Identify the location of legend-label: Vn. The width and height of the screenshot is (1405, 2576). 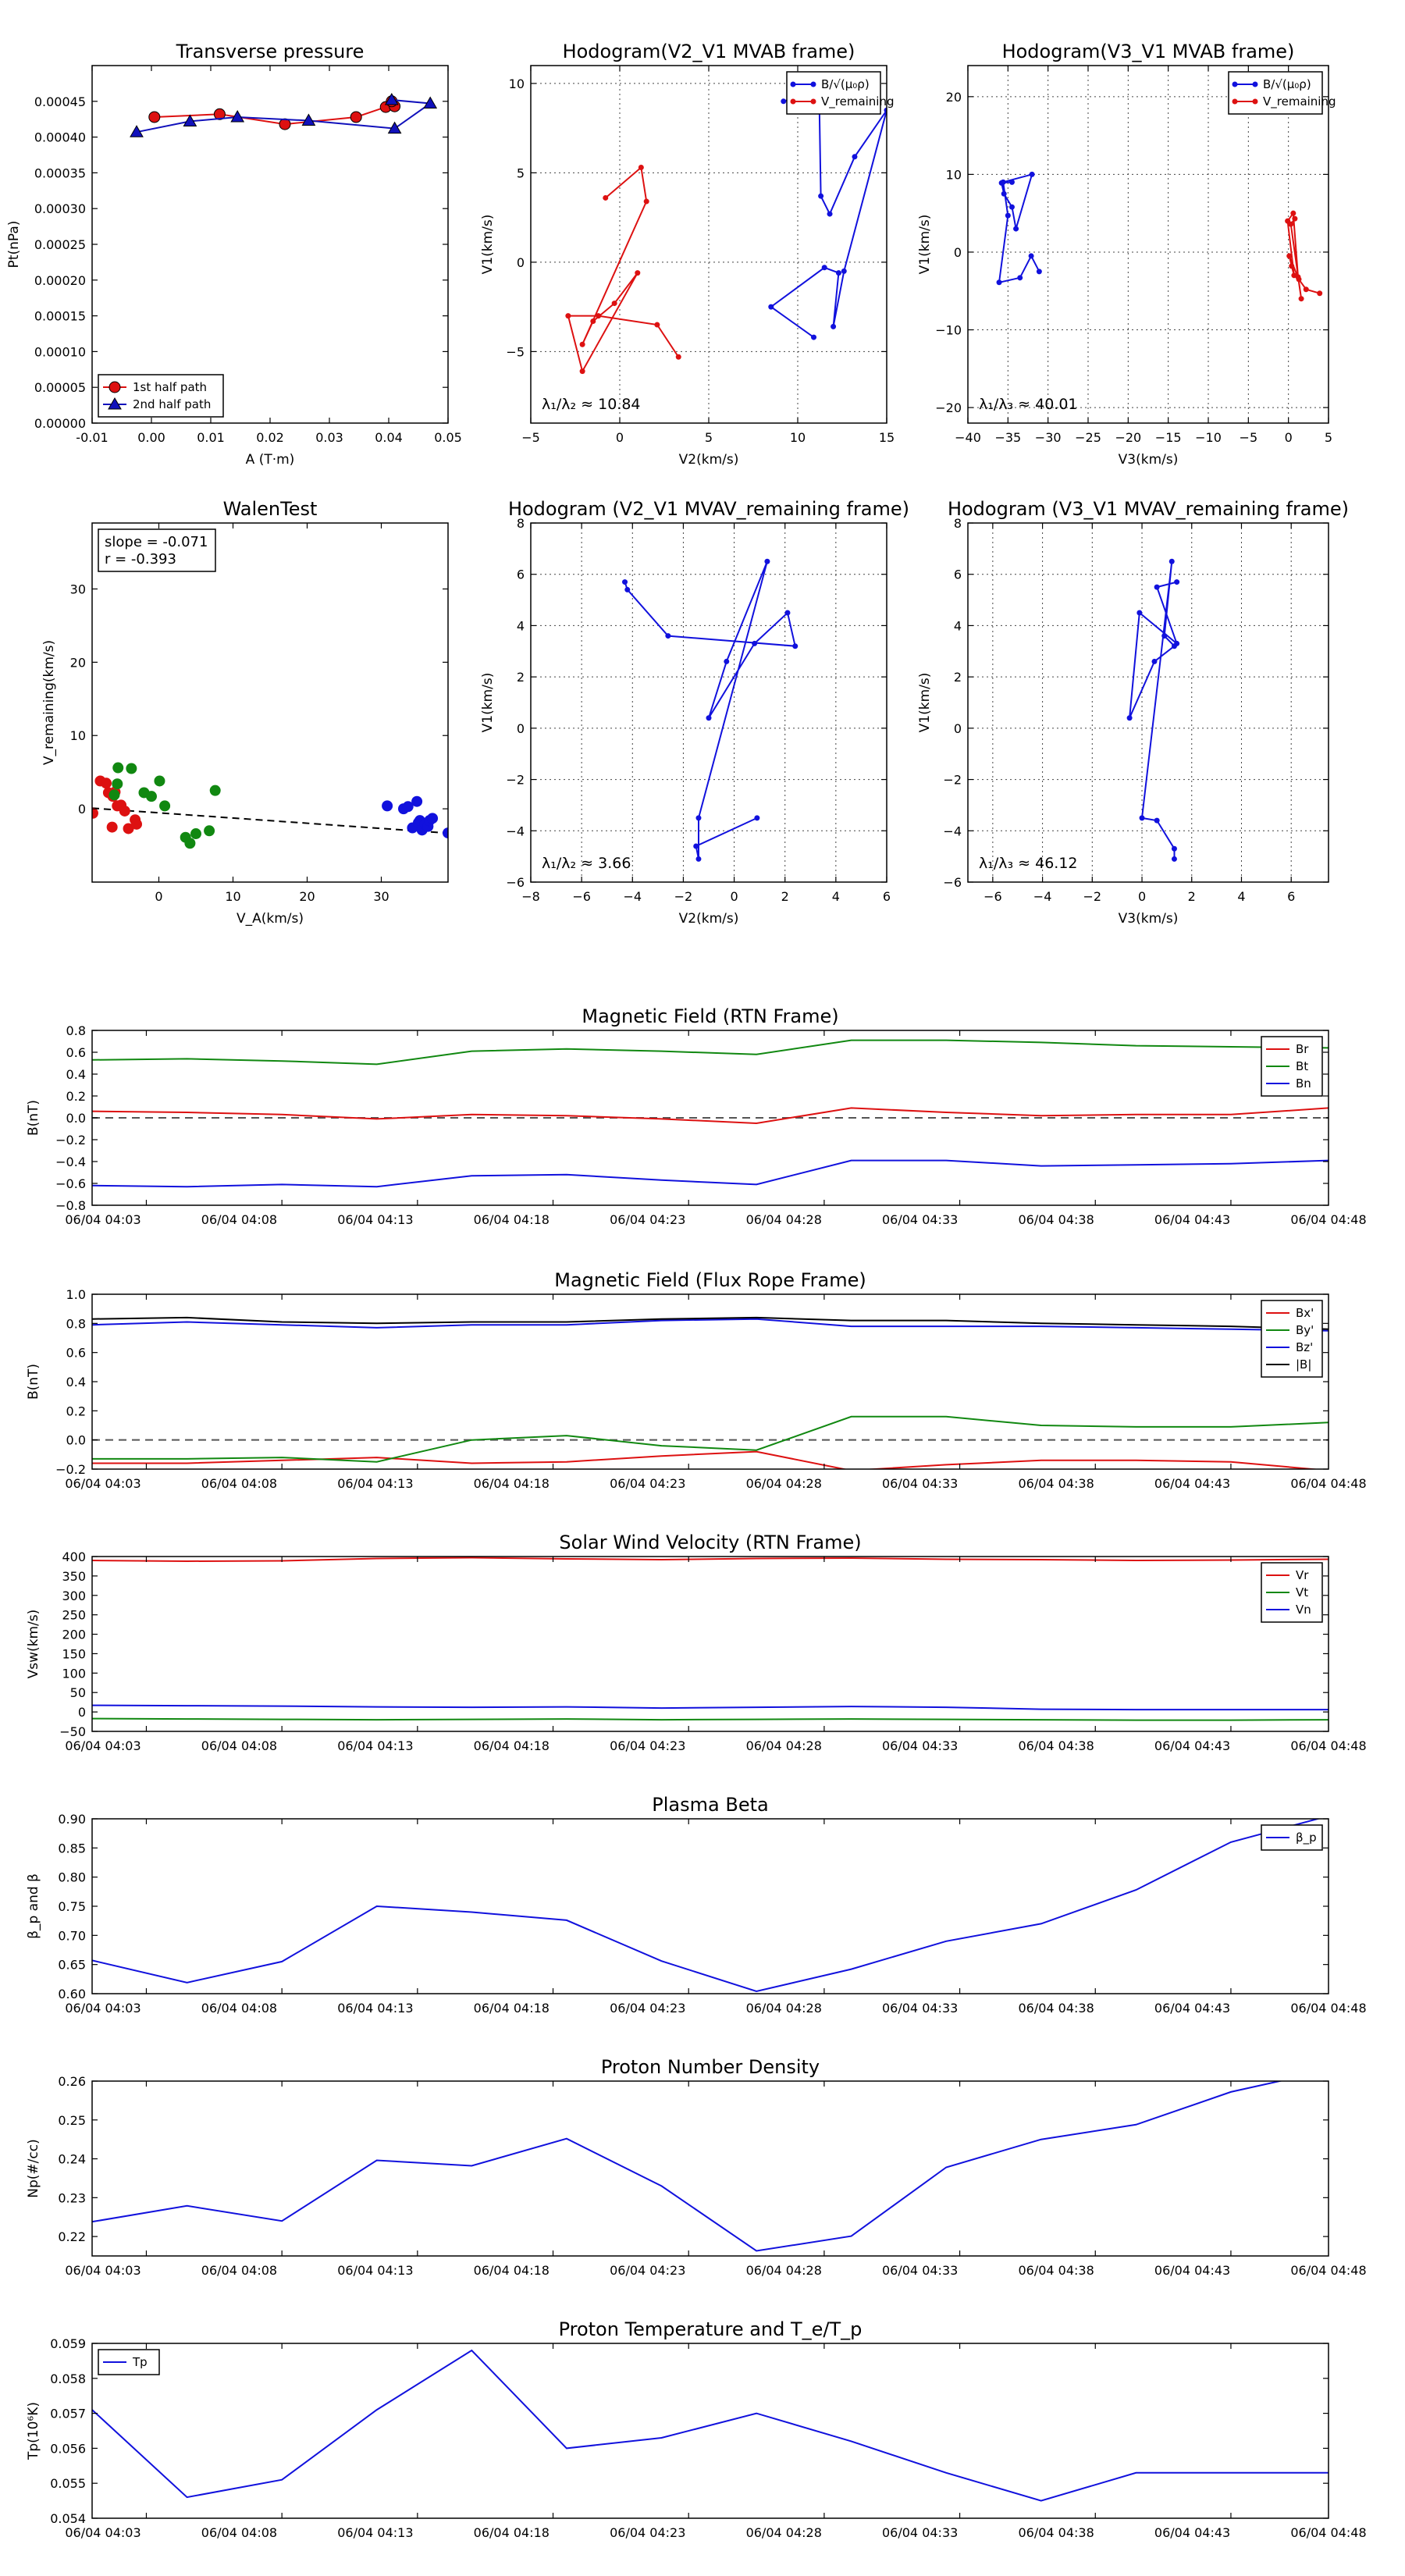
(1303, 1610).